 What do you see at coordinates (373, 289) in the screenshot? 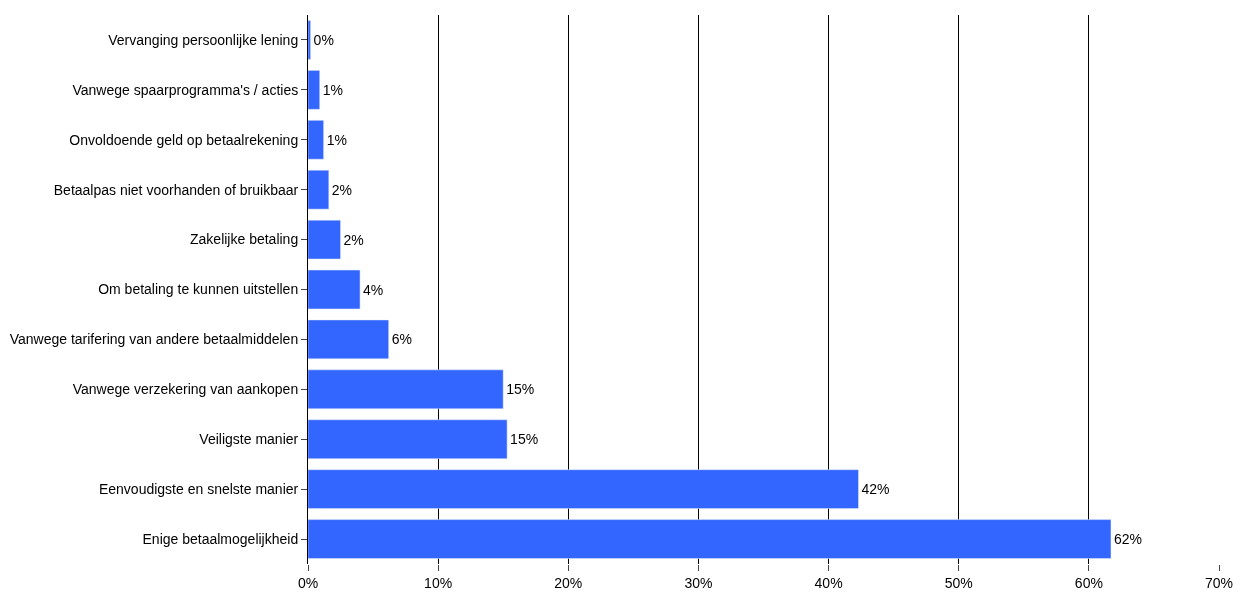
I see `data-label: 4%` at bounding box center [373, 289].